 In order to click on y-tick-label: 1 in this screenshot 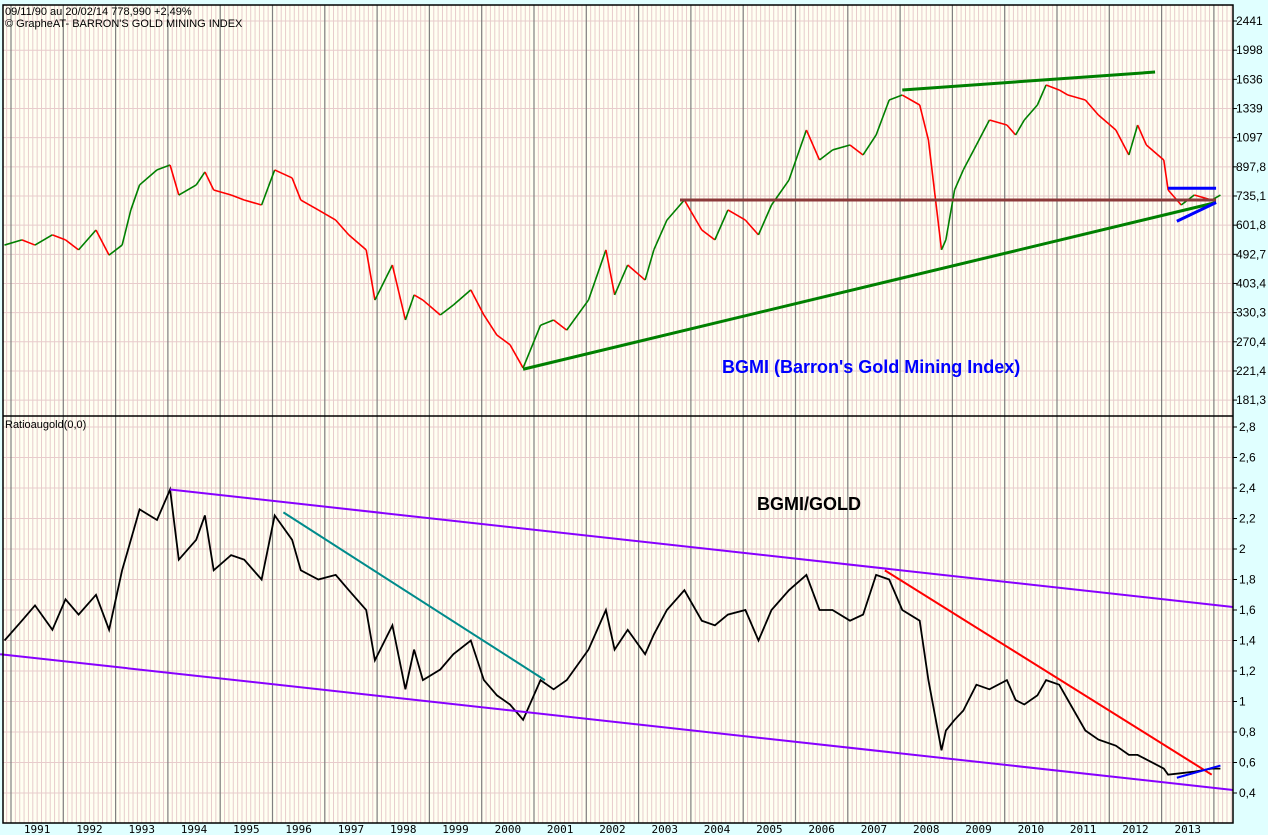, I will do `click(1242, 702)`.